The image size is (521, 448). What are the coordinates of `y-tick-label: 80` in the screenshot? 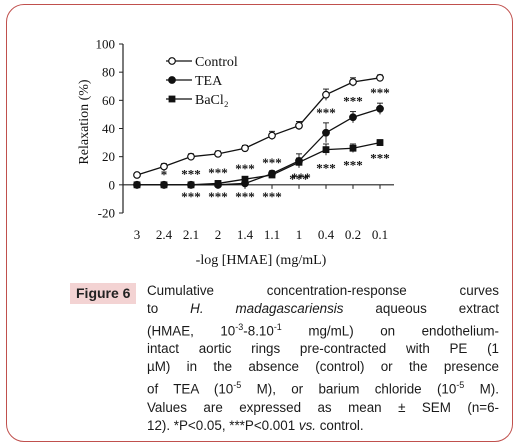 It's located at (108, 72).